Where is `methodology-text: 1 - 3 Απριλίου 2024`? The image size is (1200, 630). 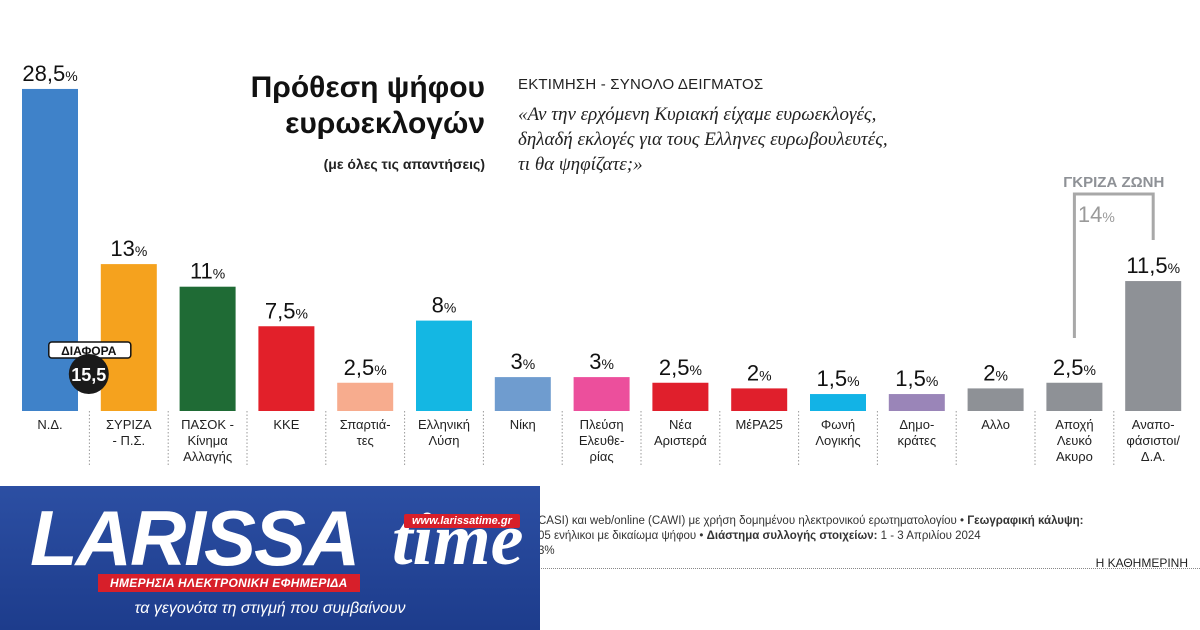 methodology-text: 1 - 3 Απριλίου 2024 is located at coordinates (929, 536).